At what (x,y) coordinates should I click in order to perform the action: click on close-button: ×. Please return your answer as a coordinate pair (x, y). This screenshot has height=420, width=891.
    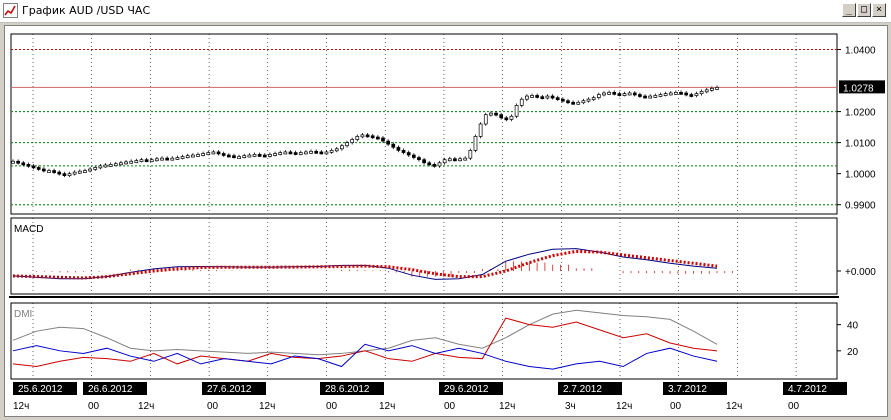
    Looking at the image, I should click on (879, 10).